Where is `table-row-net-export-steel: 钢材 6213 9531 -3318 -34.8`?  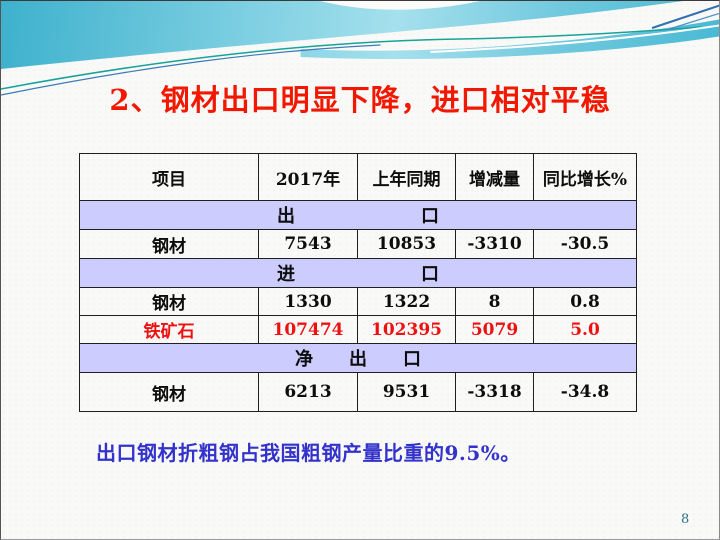 table-row-net-export-steel: 钢材 6213 9531 -3318 -34.8 is located at coordinates (358, 392).